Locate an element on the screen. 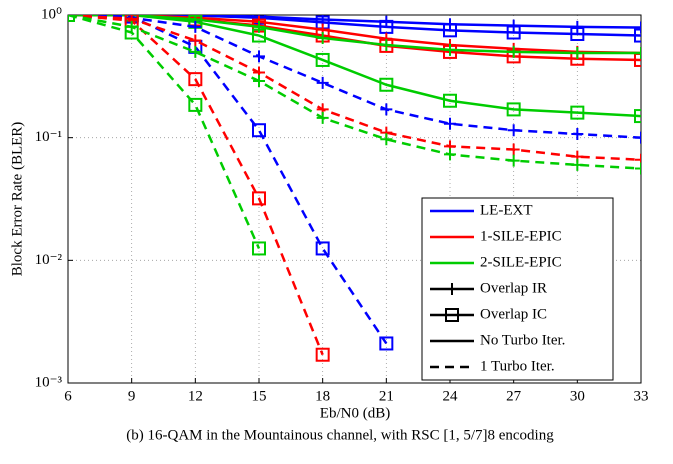  x-tick-label: 27 is located at coordinates (514, 396).